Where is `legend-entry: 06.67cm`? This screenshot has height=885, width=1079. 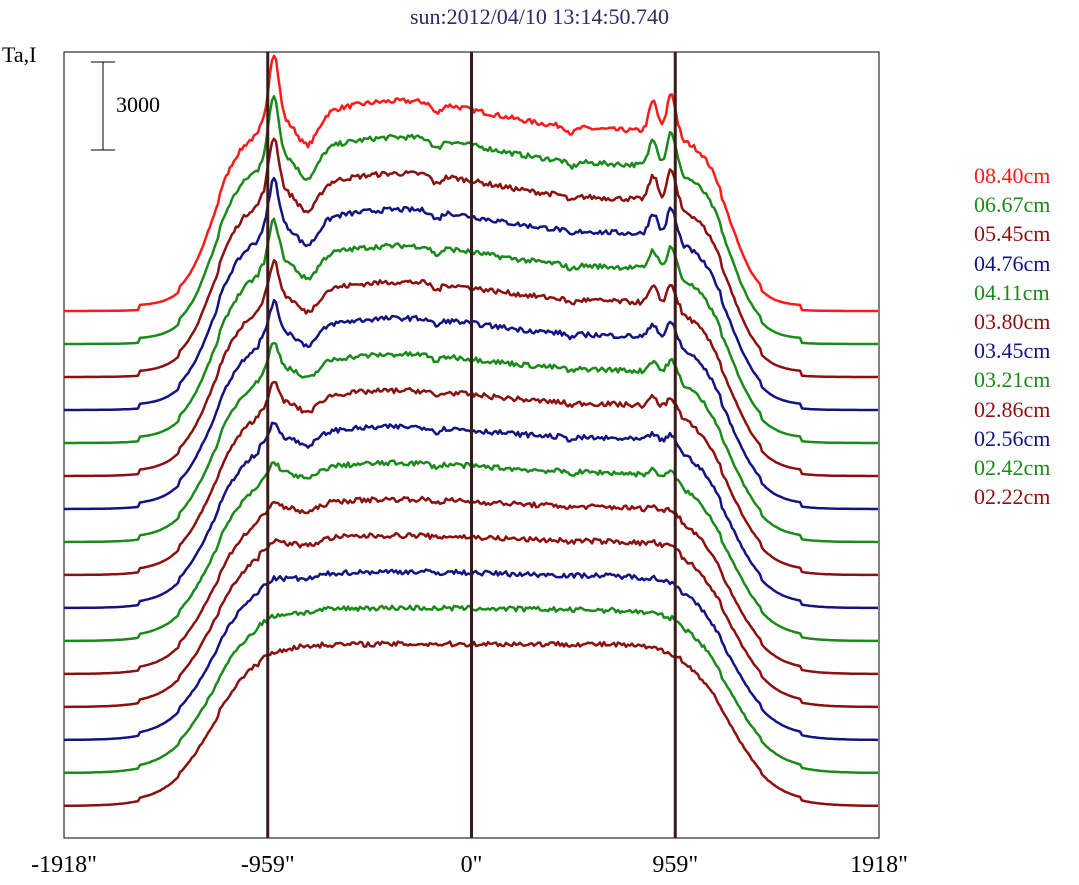
legend-entry: 06.67cm is located at coordinates (1012, 205).